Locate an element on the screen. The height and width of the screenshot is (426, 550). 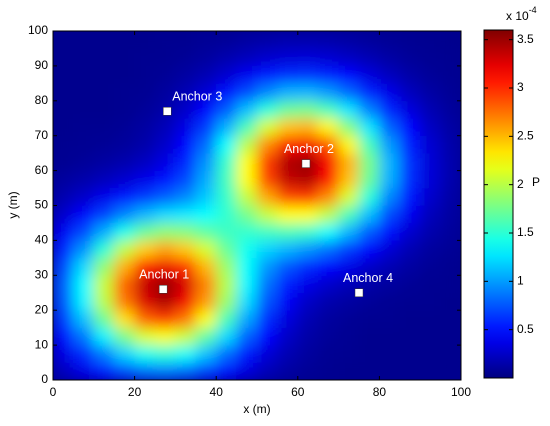
x-tick-label: 20 is located at coordinates (135, 392).